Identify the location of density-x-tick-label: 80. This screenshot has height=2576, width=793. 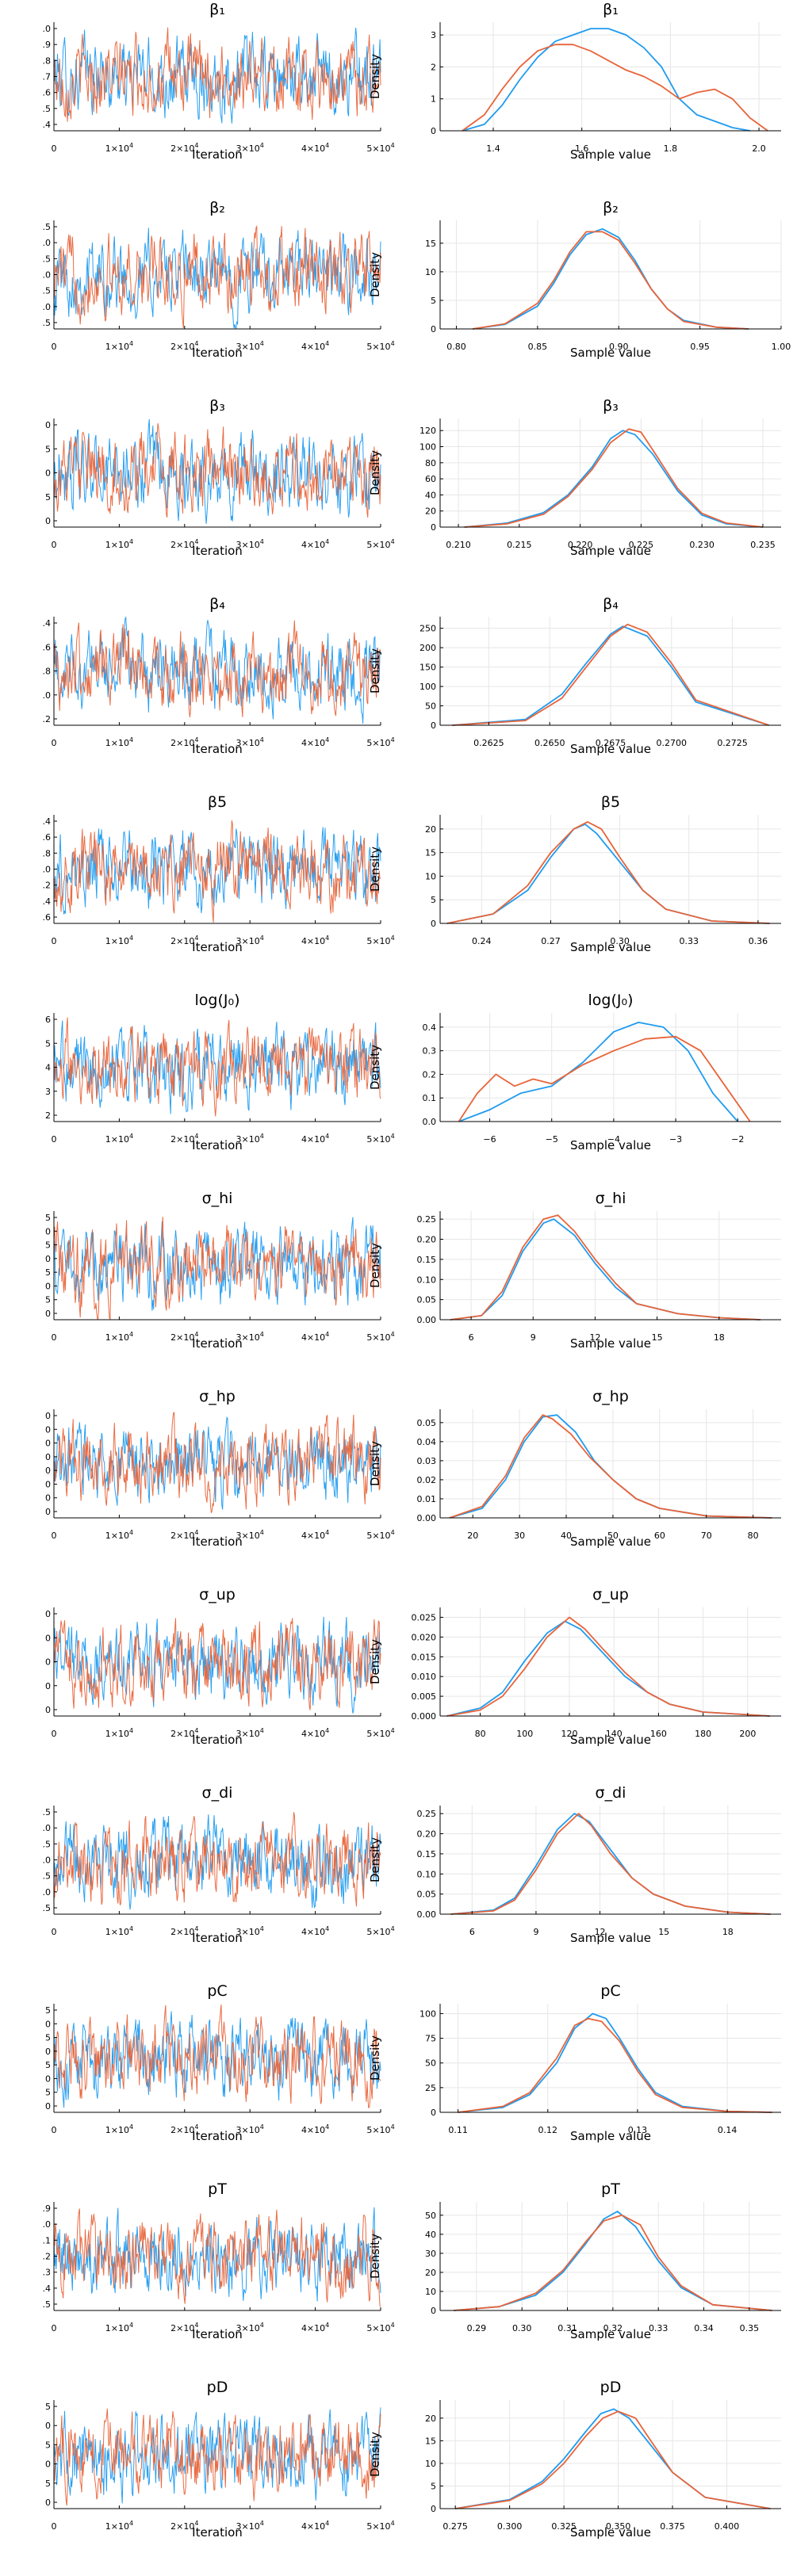
(480, 1734).